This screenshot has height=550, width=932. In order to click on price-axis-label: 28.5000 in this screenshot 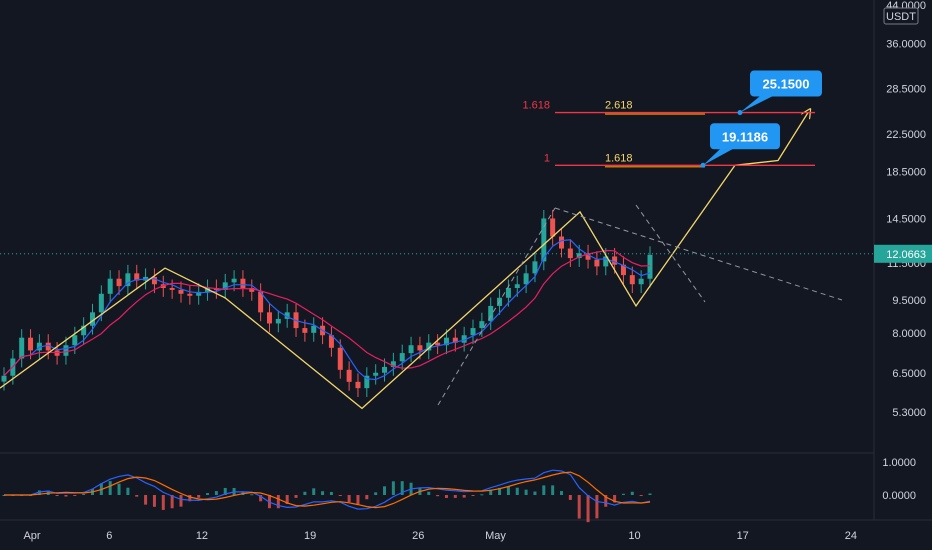, I will do `click(906, 90)`.